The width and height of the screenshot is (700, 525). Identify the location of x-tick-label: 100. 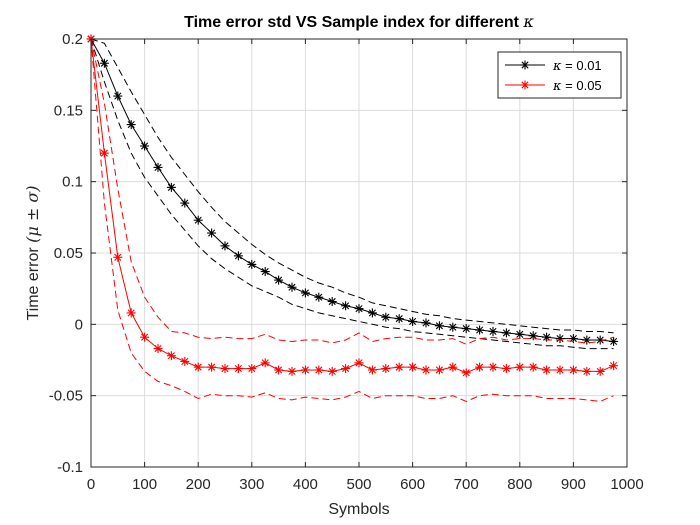
(144, 484).